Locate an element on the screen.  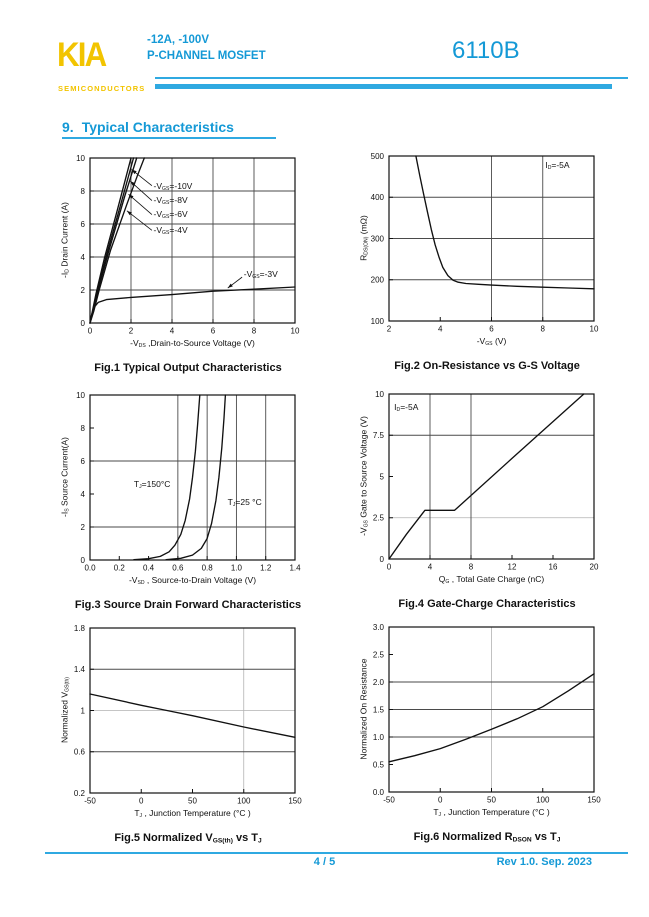
x-tick-label: 0.0 is located at coordinates (90, 568).